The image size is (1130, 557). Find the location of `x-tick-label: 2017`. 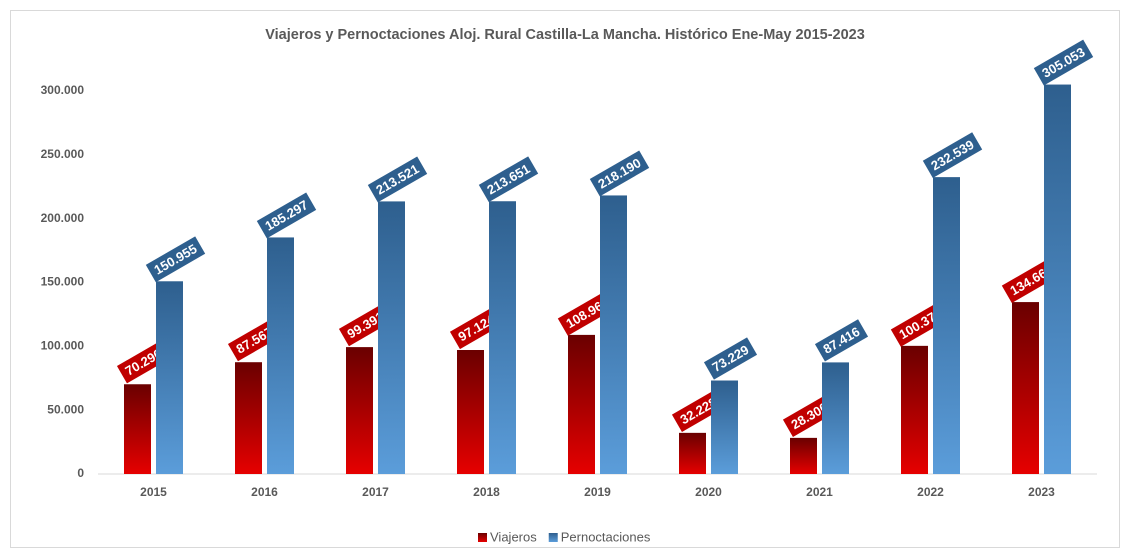

x-tick-label: 2017 is located at coordinates (375, 492).